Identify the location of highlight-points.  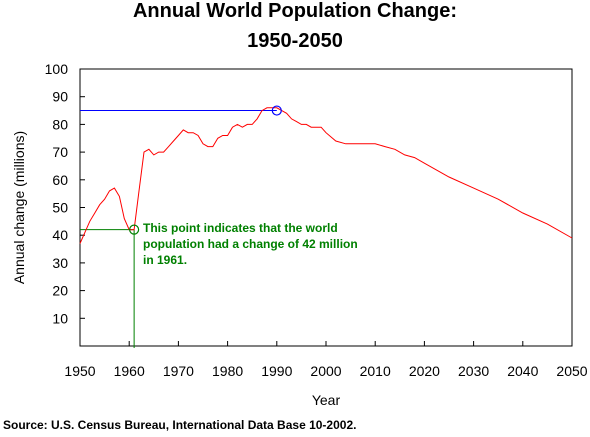
(205, 170).